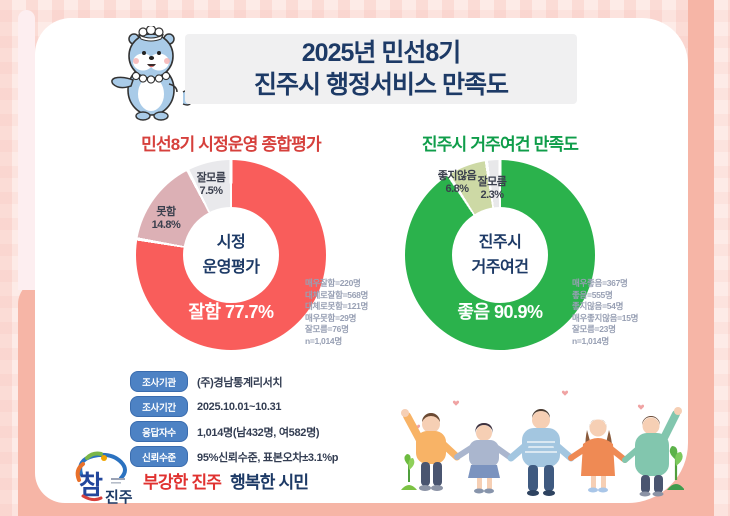 The height and width of the screenshot is (516, 730). I want to click on city-slogan: 부강한 진주 행복한 시민, so click(226, 480).